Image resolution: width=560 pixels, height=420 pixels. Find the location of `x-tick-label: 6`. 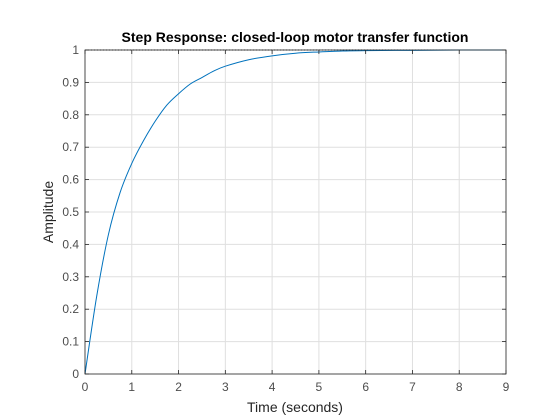

x-tick-label: 6 is located at coordinates (365, 387).